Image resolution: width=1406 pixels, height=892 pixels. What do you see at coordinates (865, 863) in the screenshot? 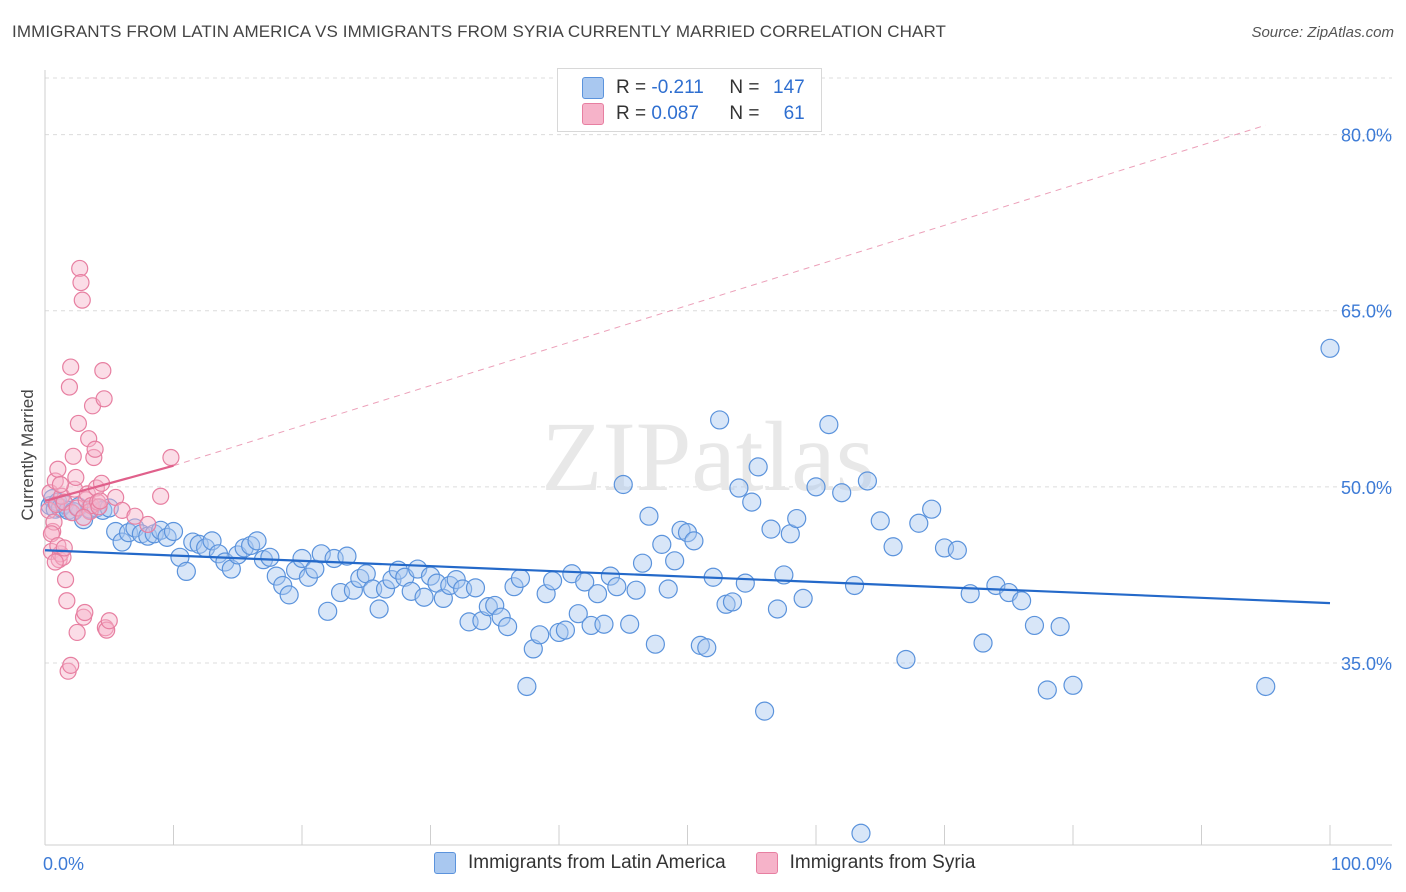
I see `legend-item-syria: Immigrants from Syria` at bounding box center [865, 863].